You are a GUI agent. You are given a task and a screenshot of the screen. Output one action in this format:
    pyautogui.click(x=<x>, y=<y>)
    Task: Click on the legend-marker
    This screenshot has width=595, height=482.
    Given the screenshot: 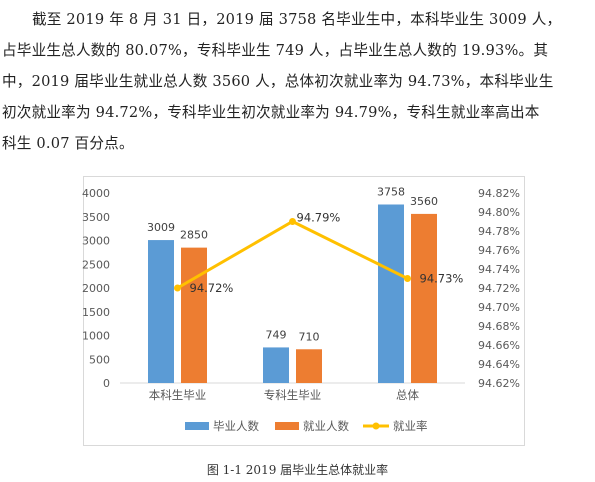 What is the action you would take?
    pyautogui.click(x=376, y=426)
    